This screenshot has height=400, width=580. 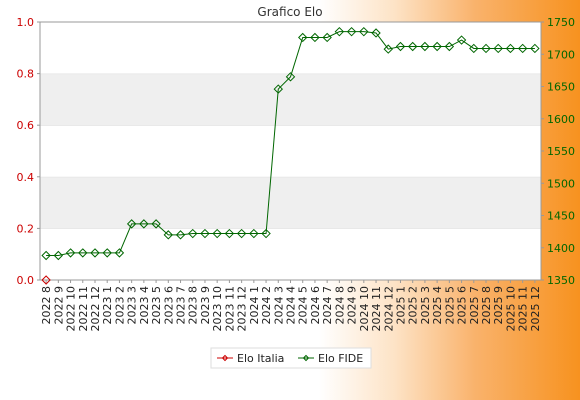 I want to click on right-tick-label: 1750, so click(x=561, y=22).